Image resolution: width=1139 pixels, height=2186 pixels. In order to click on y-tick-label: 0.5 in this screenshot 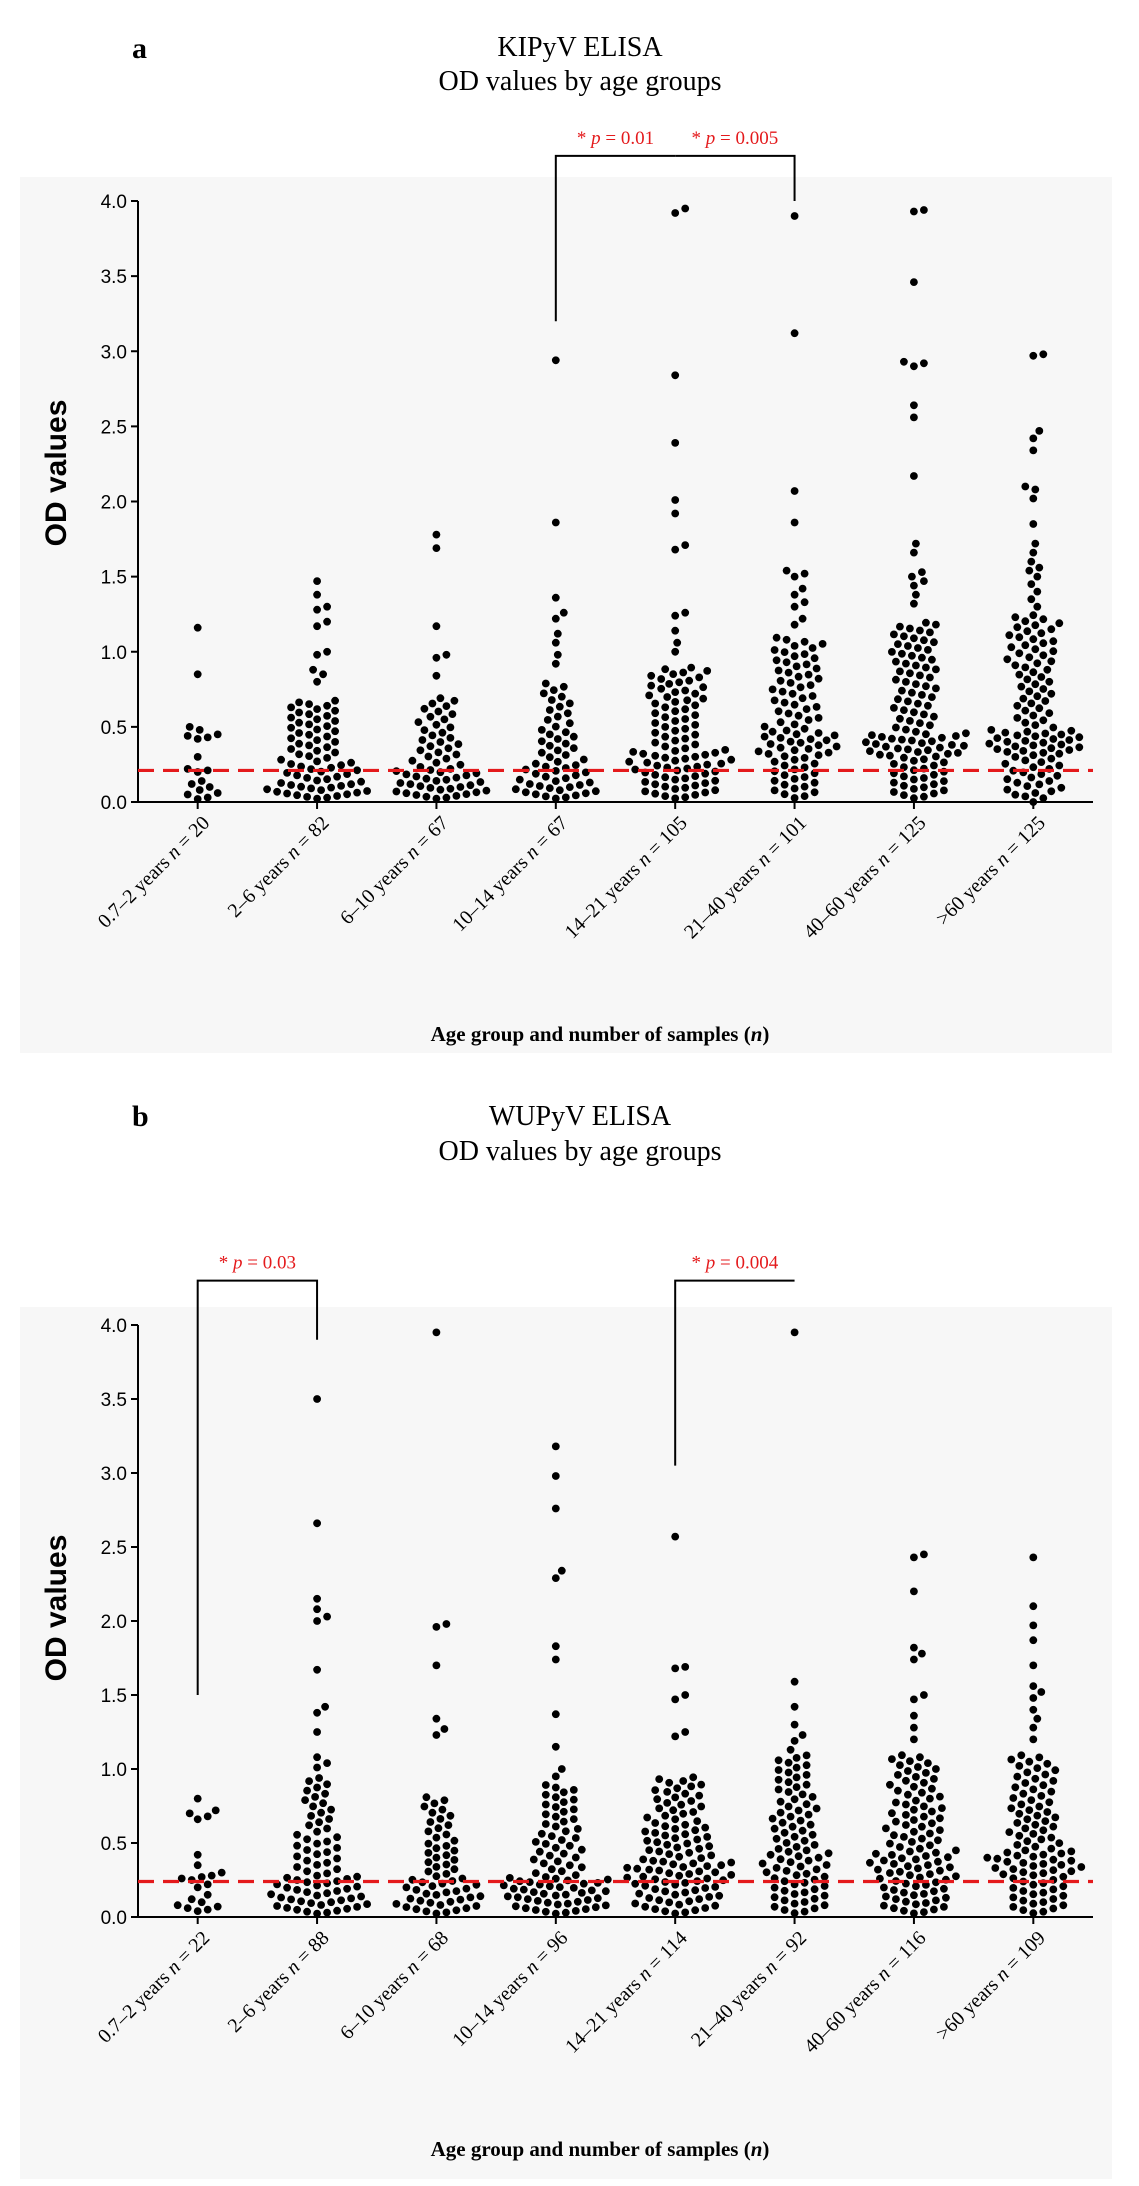, I will do `click(114, 728)`.